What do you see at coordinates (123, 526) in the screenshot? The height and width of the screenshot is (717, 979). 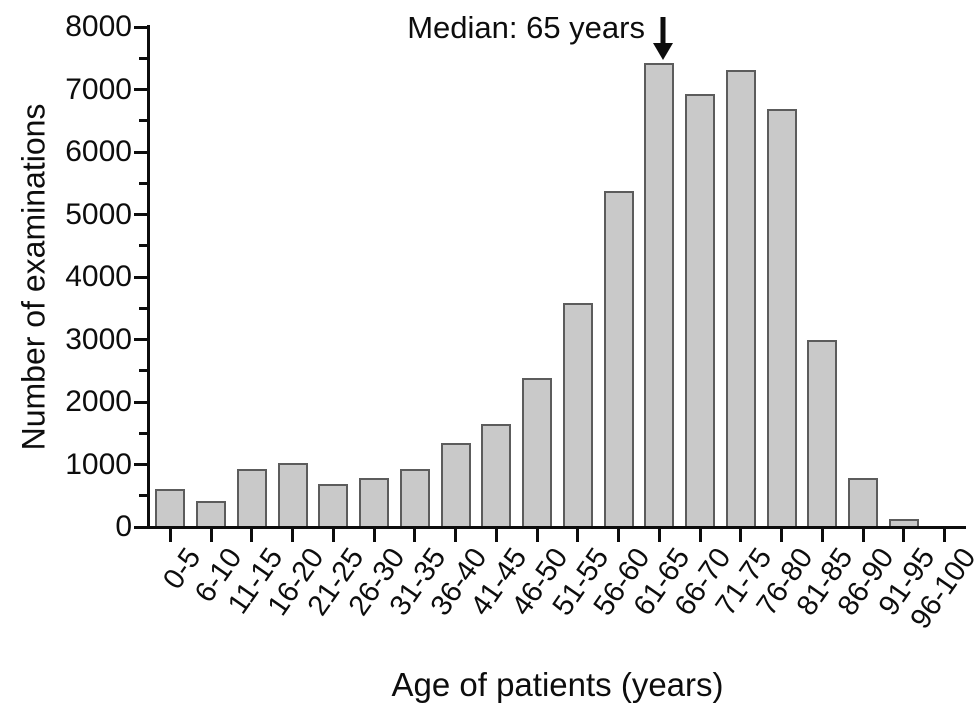 I see `y-tick-label: 0` at bounding box center [123, 526].